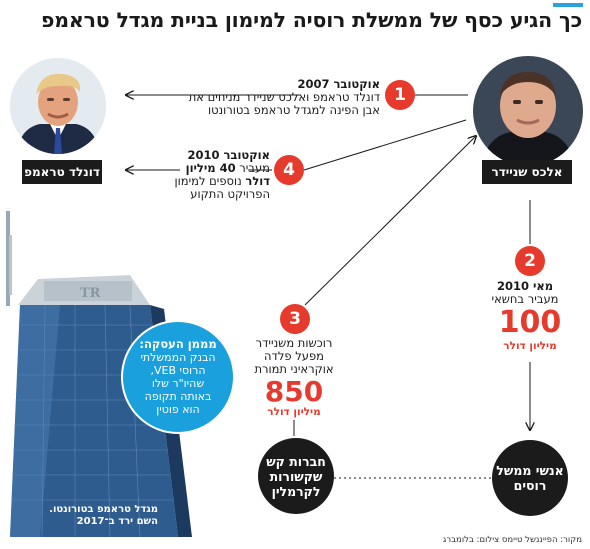  I want to click on tower-caption-line: השם ירד ב־2017, so click(117, 521).